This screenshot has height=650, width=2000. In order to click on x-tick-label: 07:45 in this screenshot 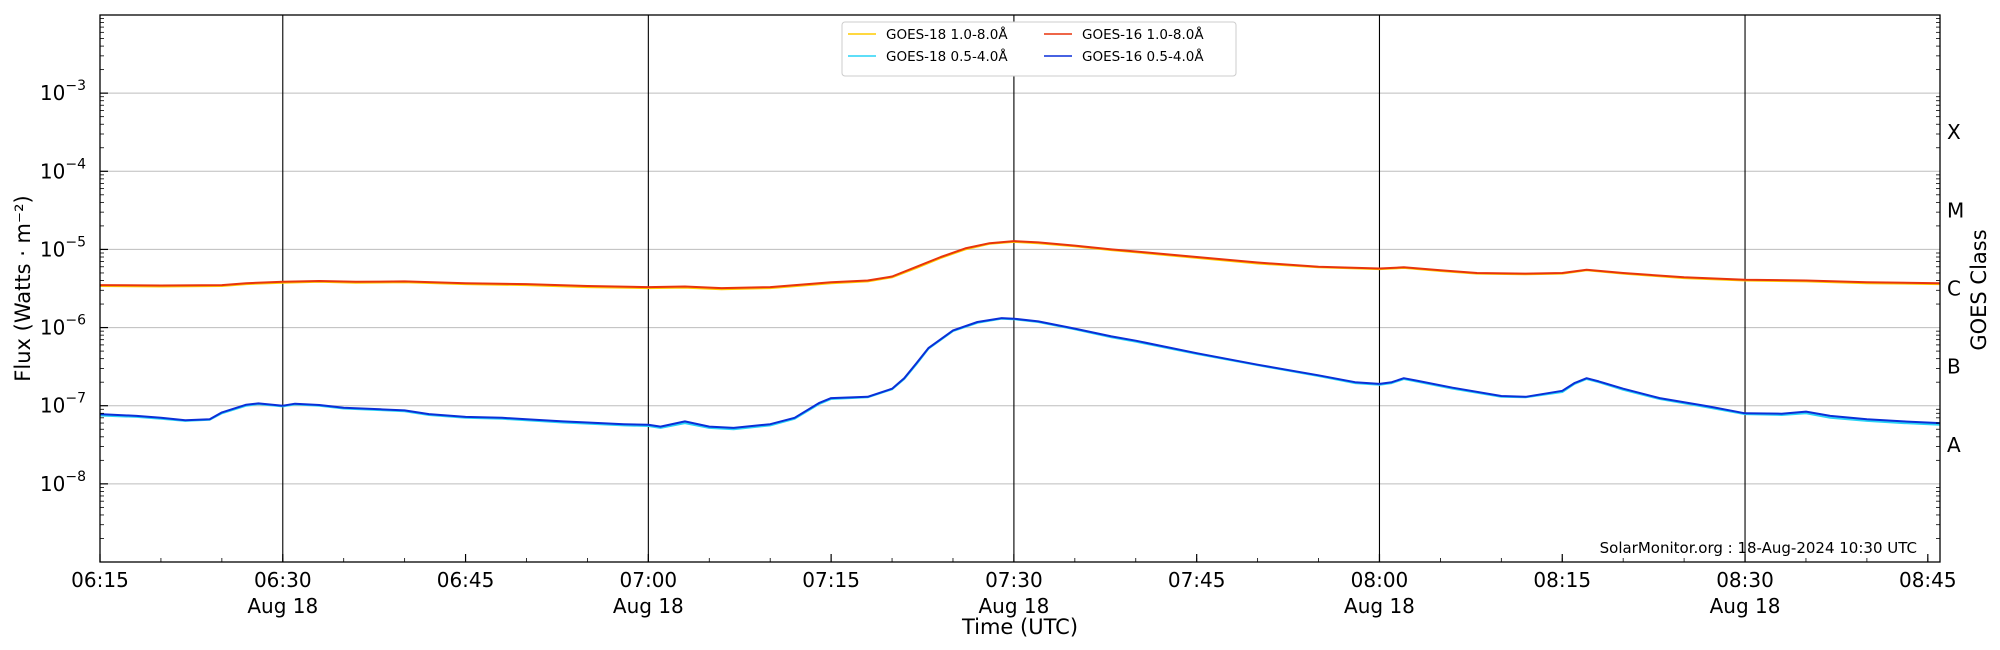, I will do `click(1197, 580)`.